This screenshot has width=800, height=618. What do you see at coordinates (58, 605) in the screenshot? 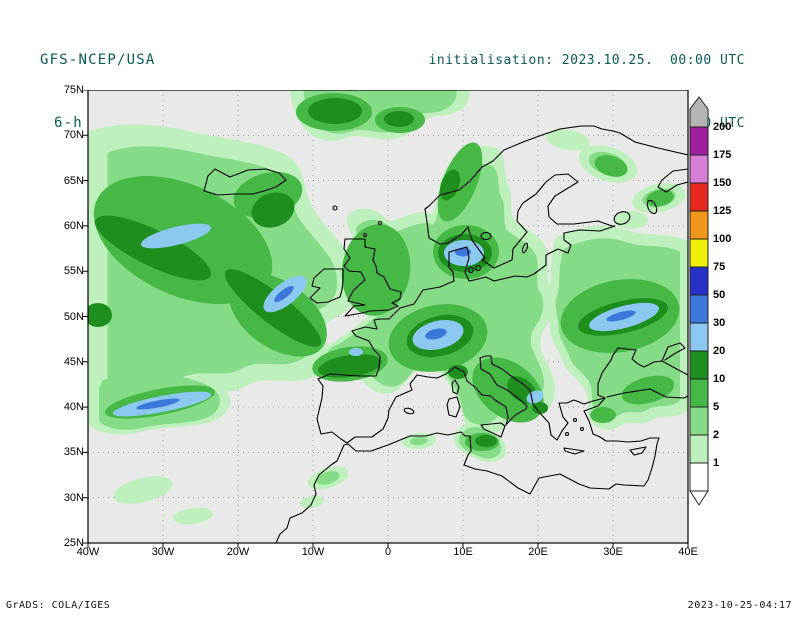
I see `grads-attribution: GrADS: COLA/IGES` at bounding box center [58, 605].